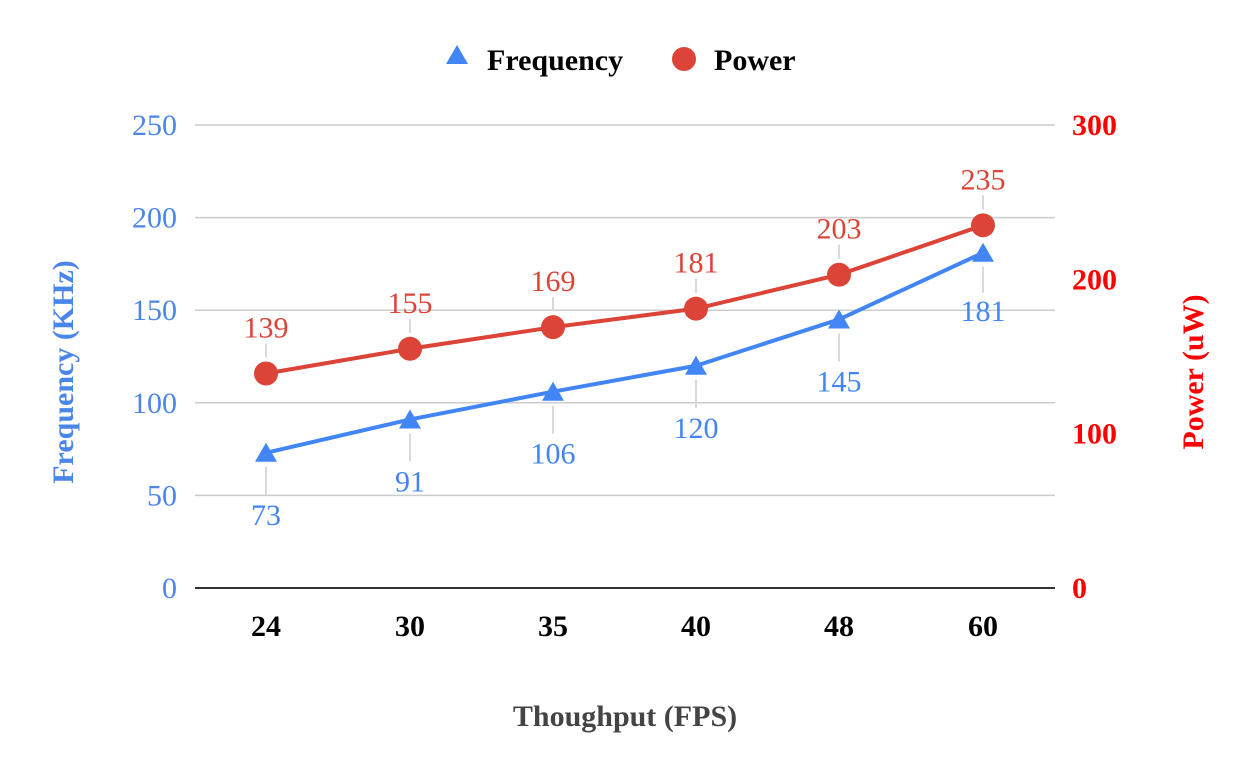 Image resolution: width=1250 pixels, height=773 pixels. Describe the element at coordinates (839, 626) in the screenshot. I see `x-tick-label: 48` at that location.